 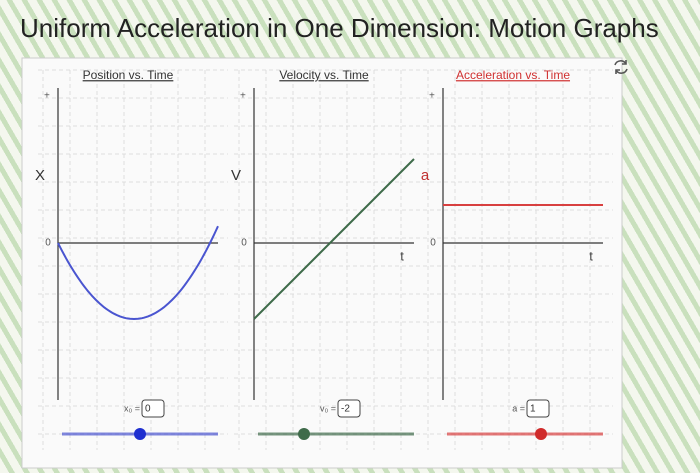 What do you see at coordinates (425, 175) in the screenshot?
I see `y-axis-label: a` at bounding box center [425, 175].